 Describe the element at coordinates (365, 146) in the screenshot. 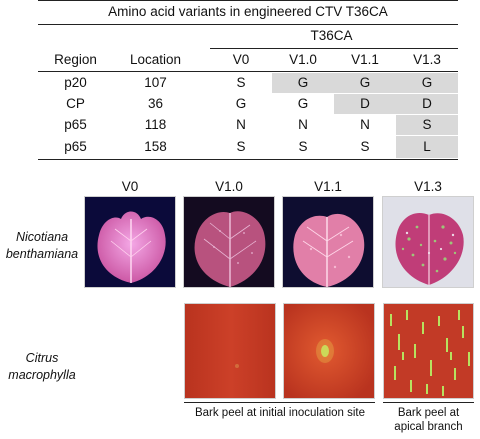

I see `row4-v1-1: S` at that location.